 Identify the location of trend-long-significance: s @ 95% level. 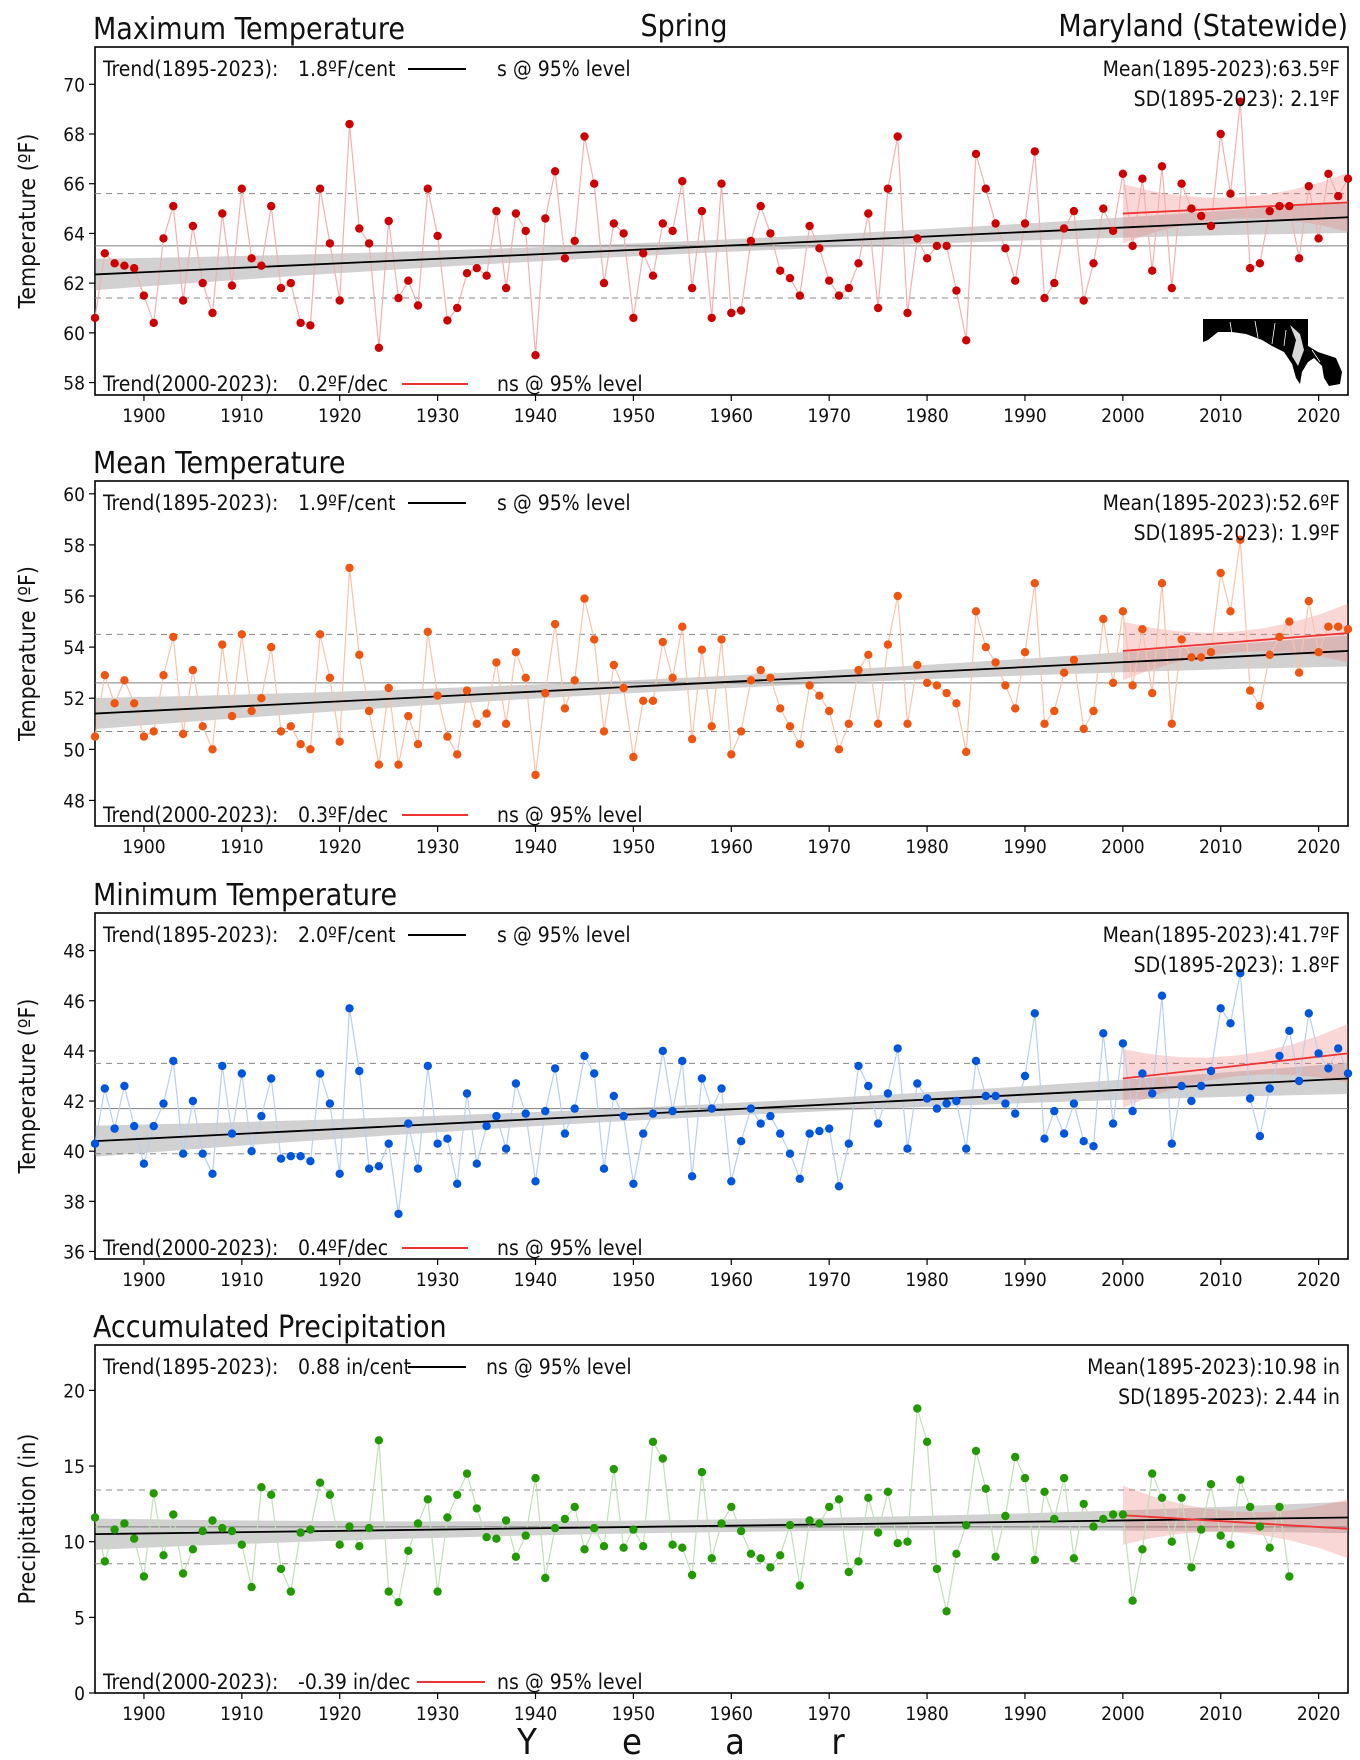
(564, 935).